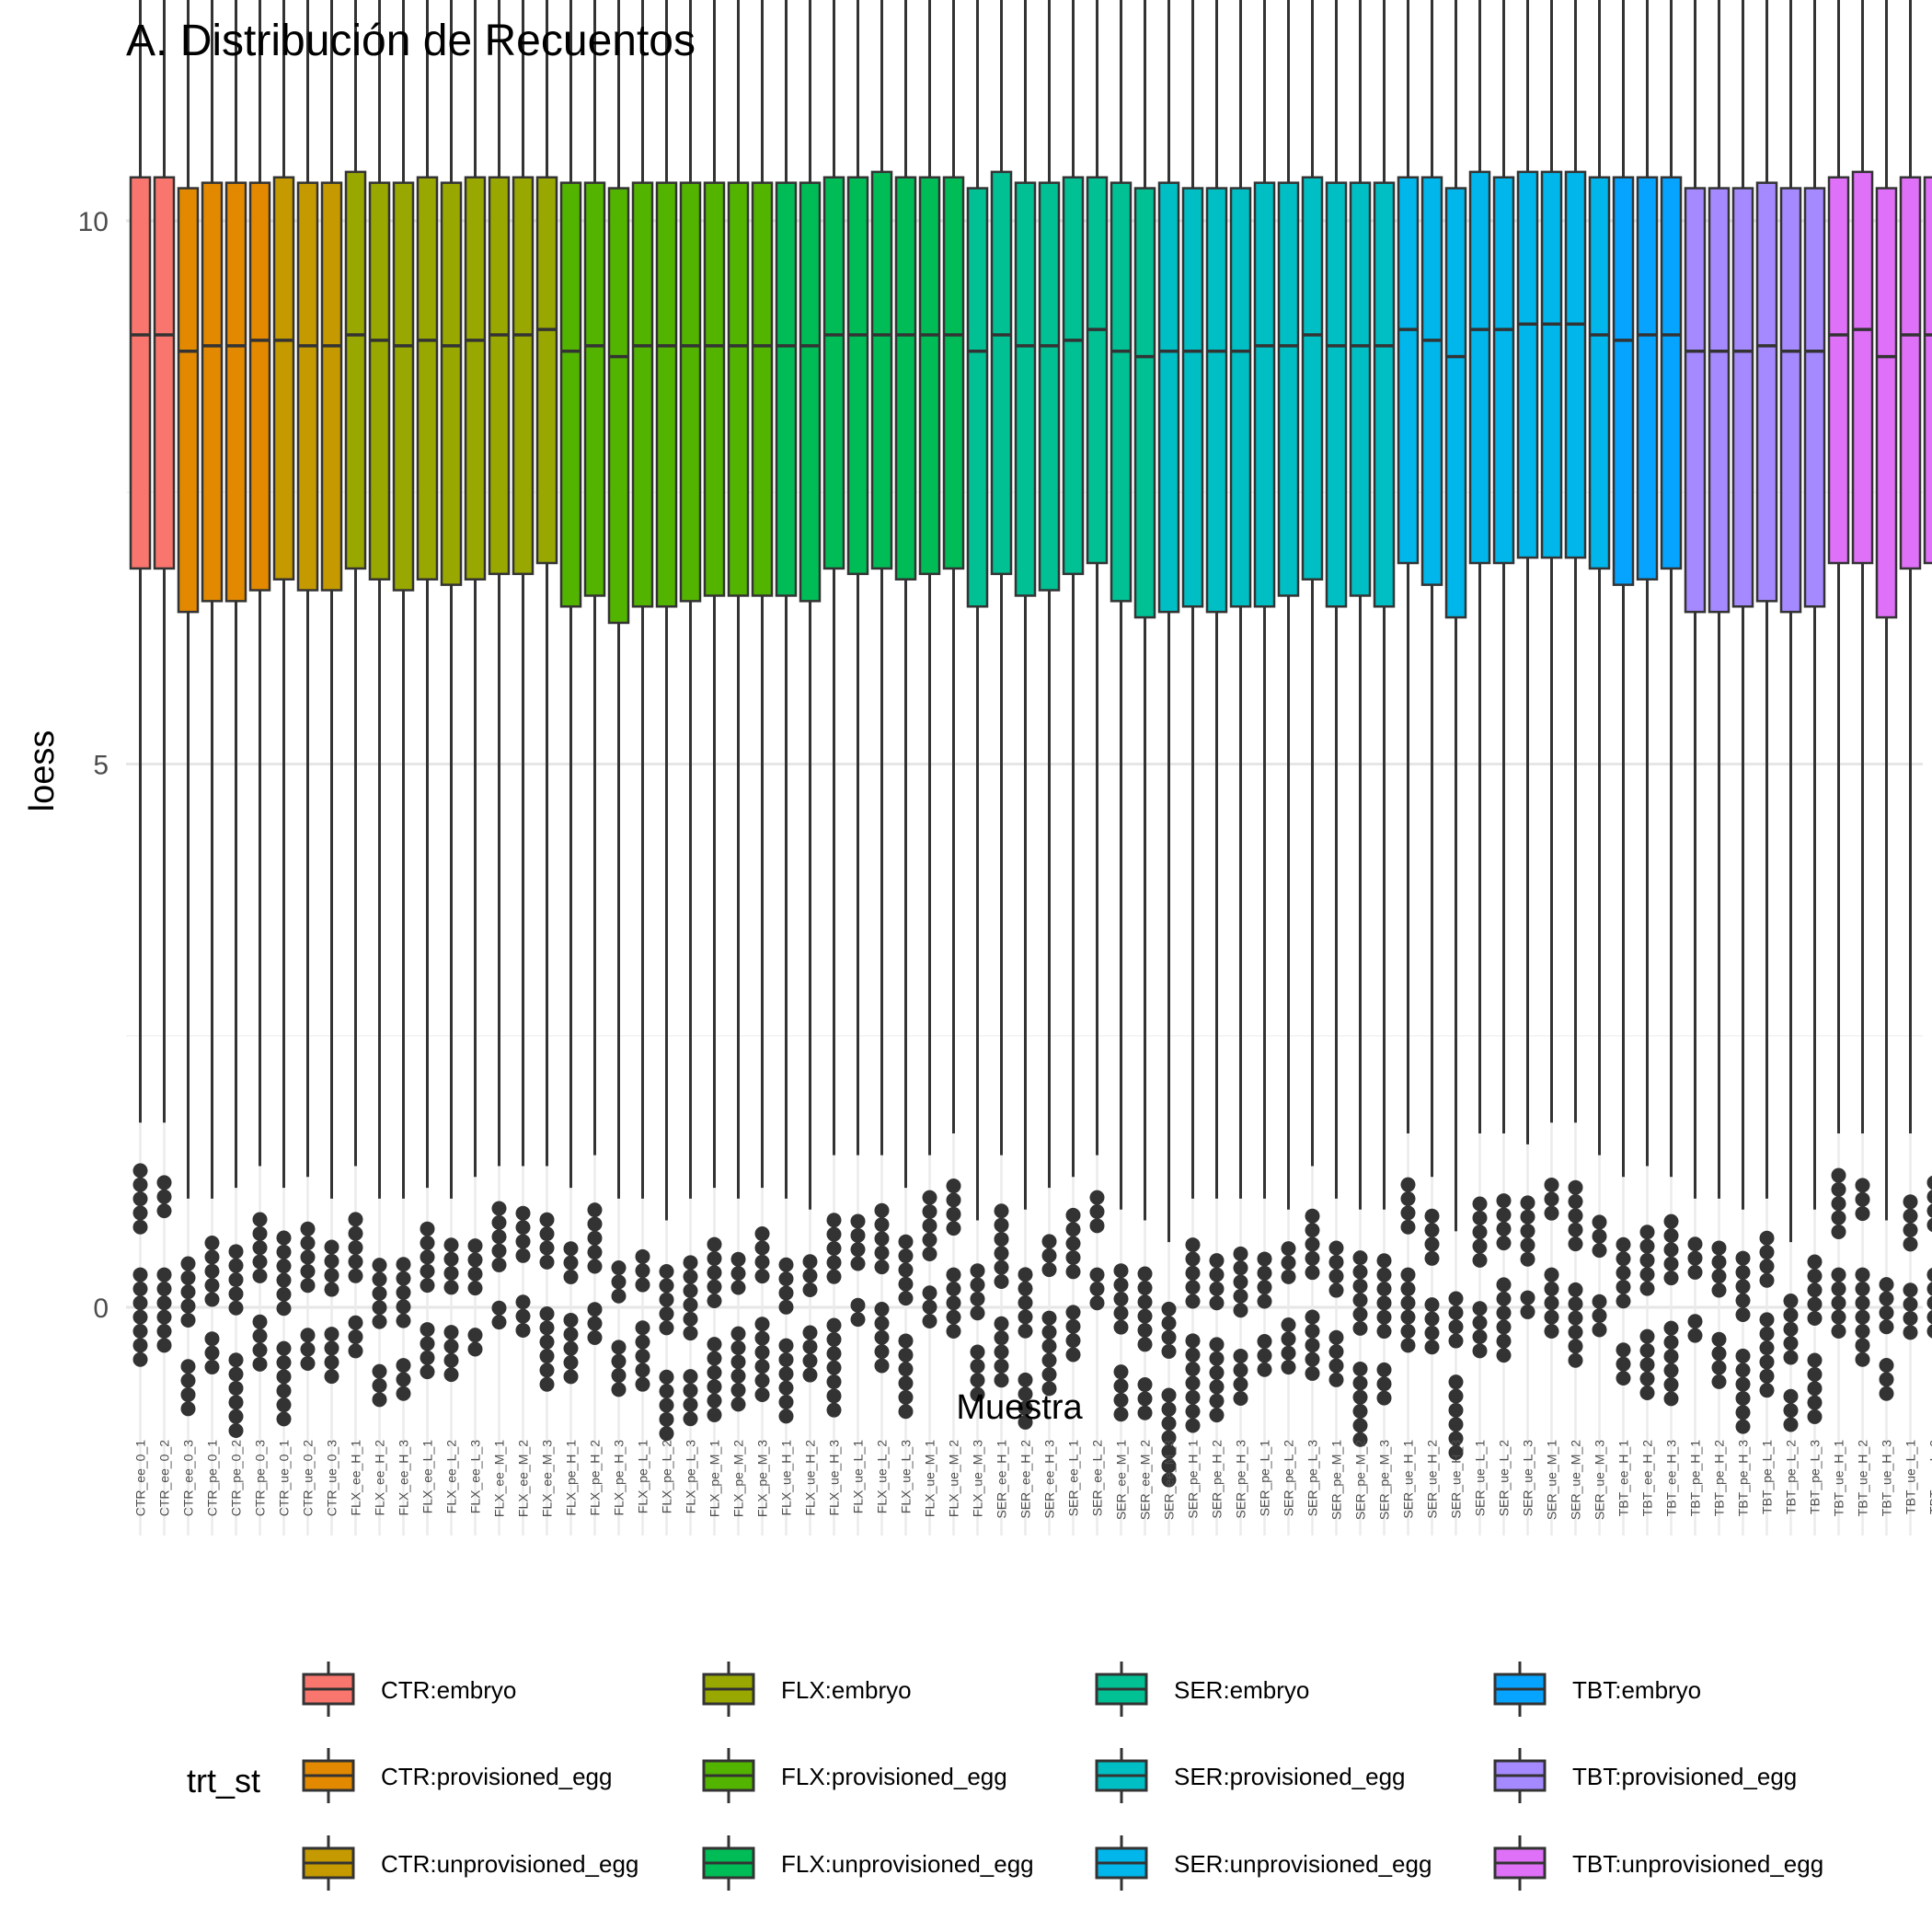  What do you see at coordinates (1097, 1478) in the screenshot?
I see `x-tick-label: SER_ee_L_2` at bounding box center [1097, 1478].